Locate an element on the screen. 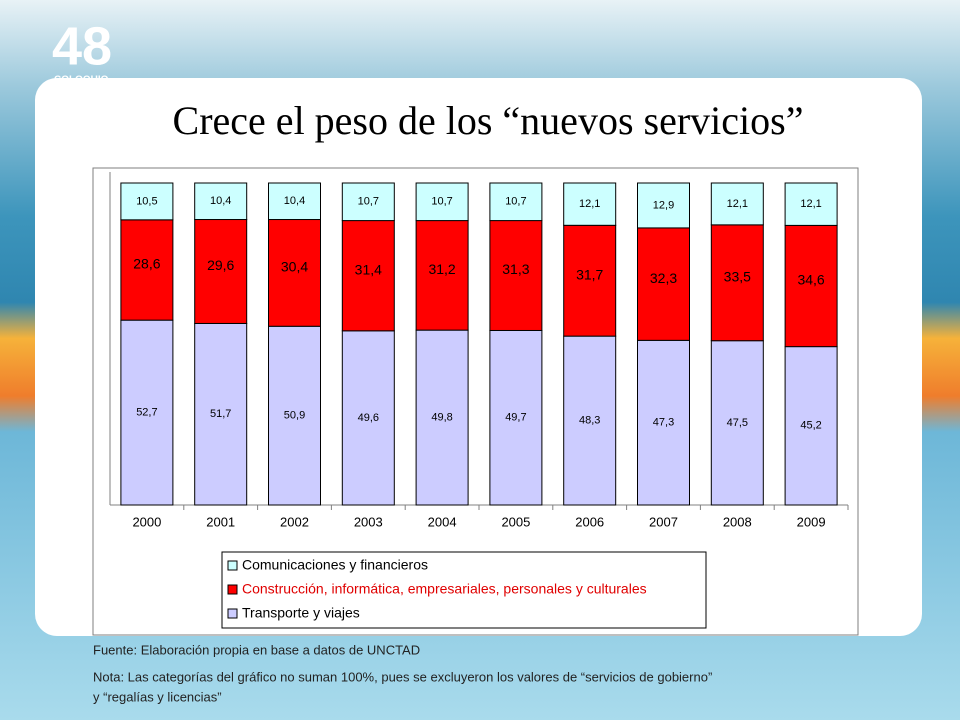 This screenshot has height=720, width=960. data-label: 10,5 is located at coordinates (146, 201).